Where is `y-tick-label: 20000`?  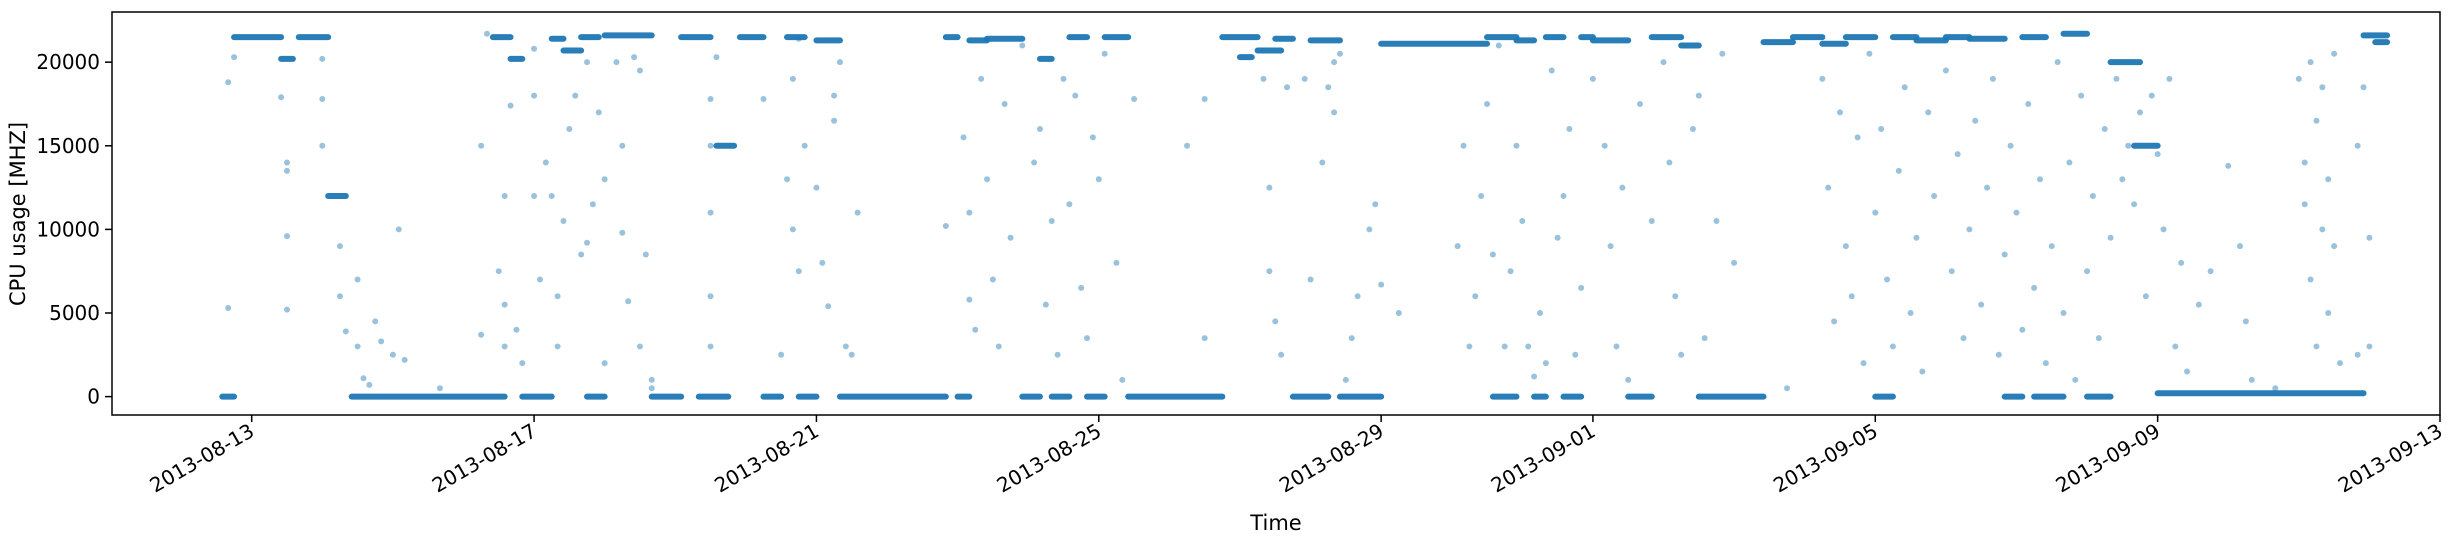 y-tick-label: 20000 is located at coordinates (68, 62).